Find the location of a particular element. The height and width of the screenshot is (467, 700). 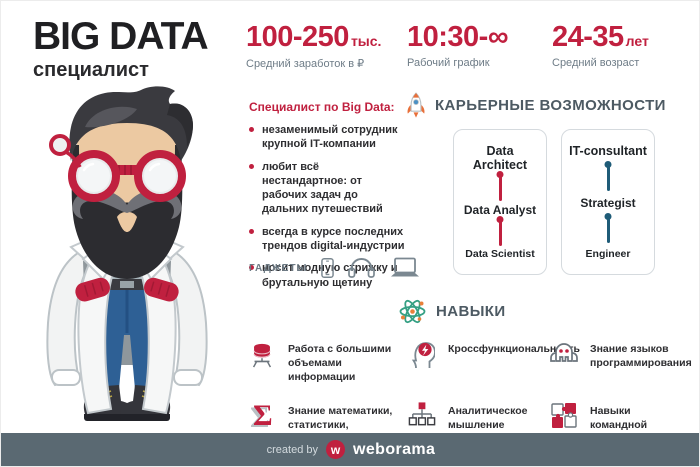

profile-bullet: носит модную стрижку и брутальную щетину is located at coordinates (328, 275).